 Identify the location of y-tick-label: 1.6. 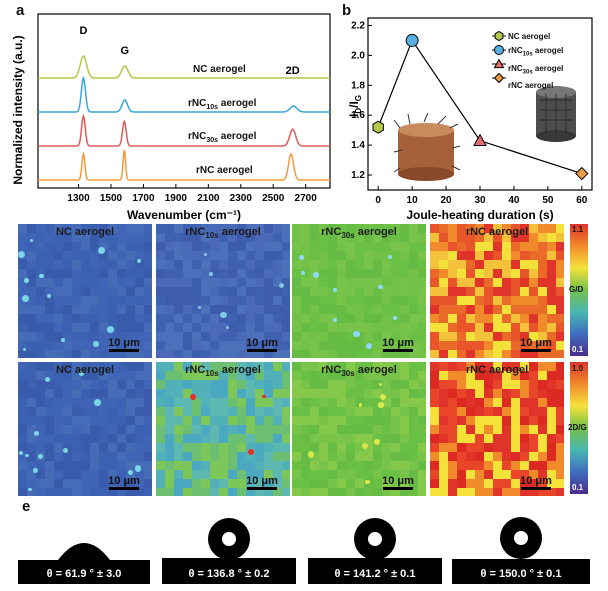
(358, 115).